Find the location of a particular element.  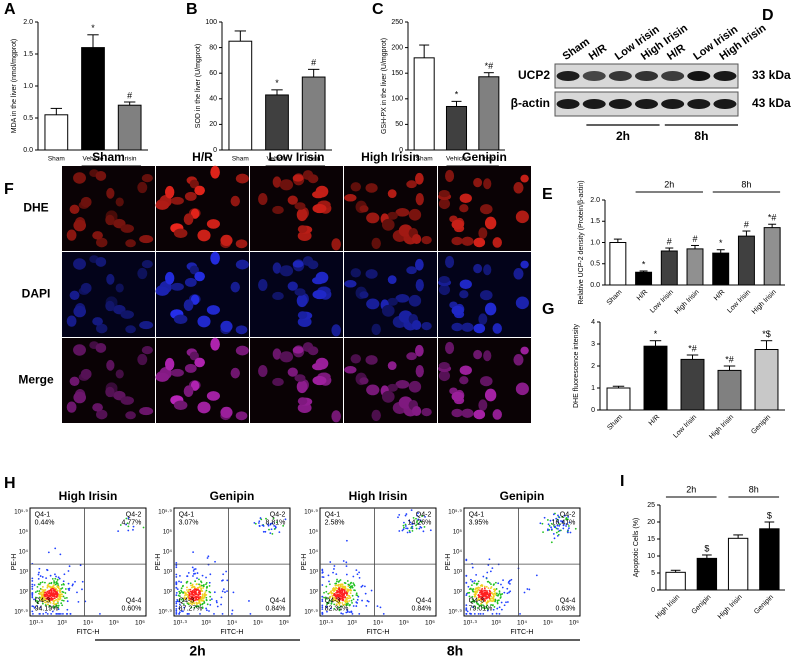

y-tick-label: 10⁵·⁹ is located at coordinates (165, 512).